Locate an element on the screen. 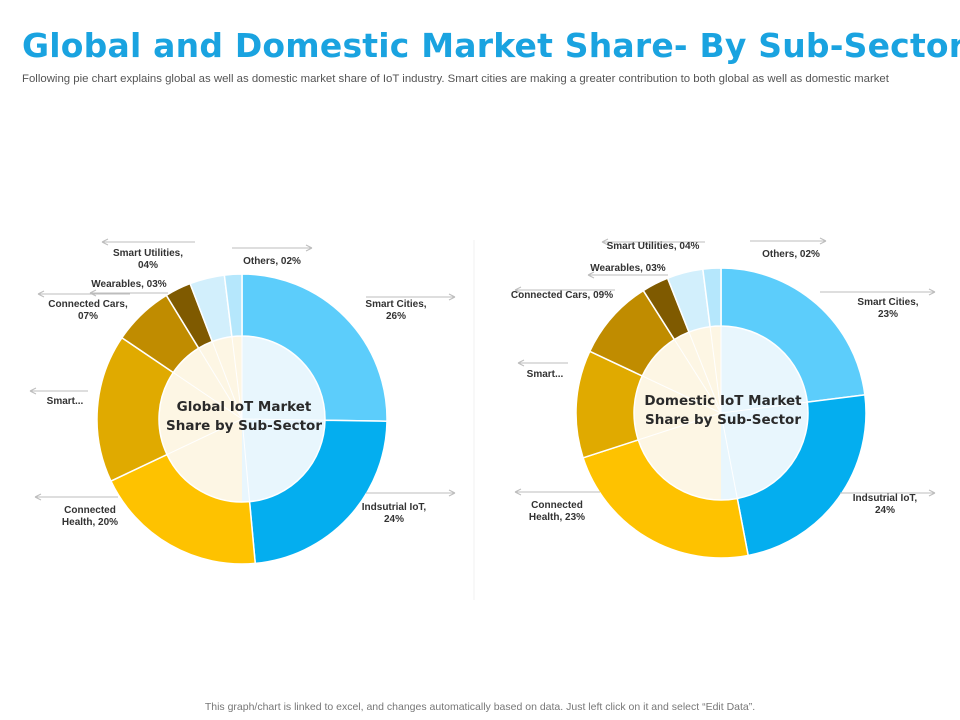 The image size is (960, 720). global-label-connected-cars: Connected Cars, 07% is located at coordinates (88, 310).